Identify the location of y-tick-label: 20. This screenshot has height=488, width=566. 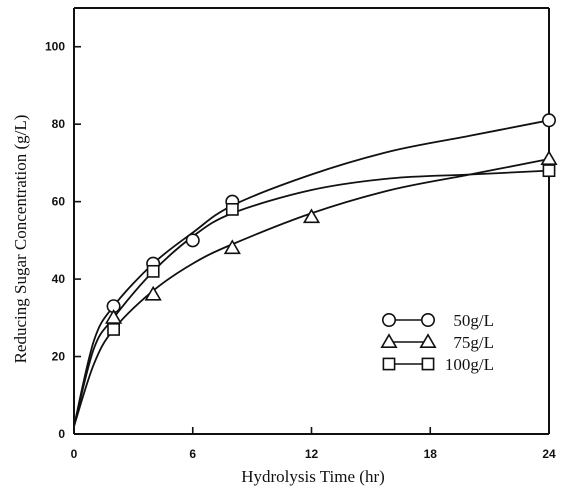
(59, 357).